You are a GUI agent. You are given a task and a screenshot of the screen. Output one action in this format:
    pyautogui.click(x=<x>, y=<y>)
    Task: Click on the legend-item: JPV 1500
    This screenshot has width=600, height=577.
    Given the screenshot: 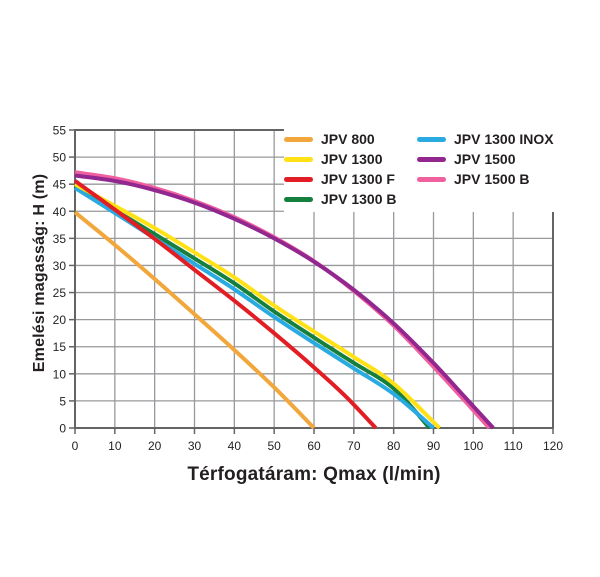 What is the action you would take?
    pyautogui.click(x=485, y=159)
    